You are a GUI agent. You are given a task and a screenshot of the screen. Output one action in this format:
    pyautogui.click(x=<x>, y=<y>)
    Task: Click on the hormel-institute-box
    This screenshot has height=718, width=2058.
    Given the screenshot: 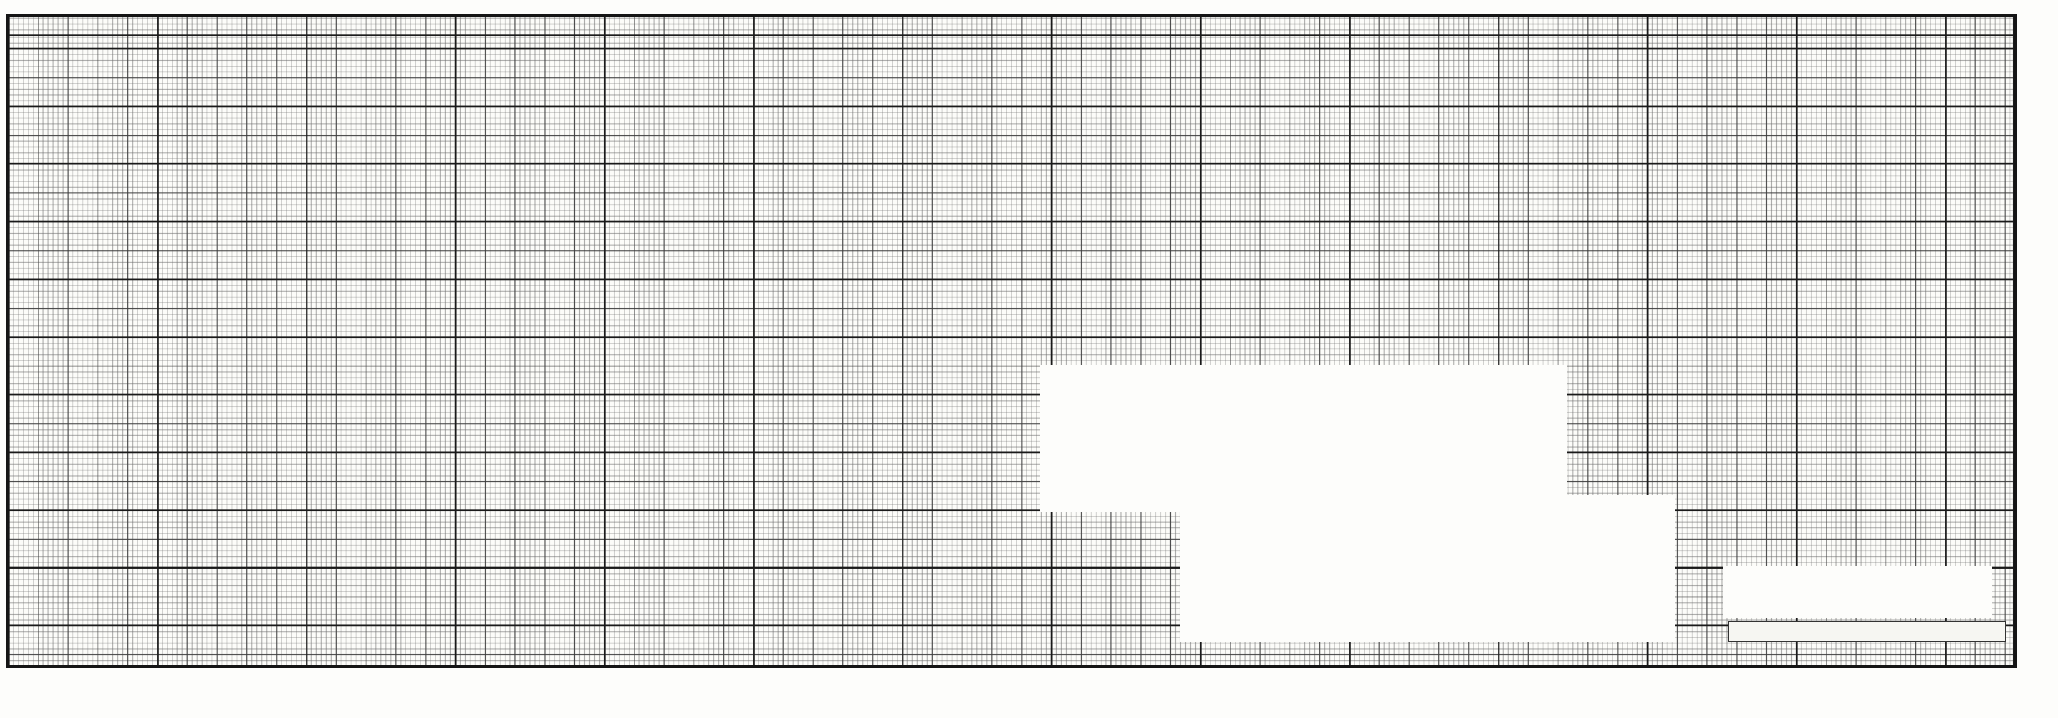 What is the action you would take?
    pyautogui.click(x=1857, y=592)
    